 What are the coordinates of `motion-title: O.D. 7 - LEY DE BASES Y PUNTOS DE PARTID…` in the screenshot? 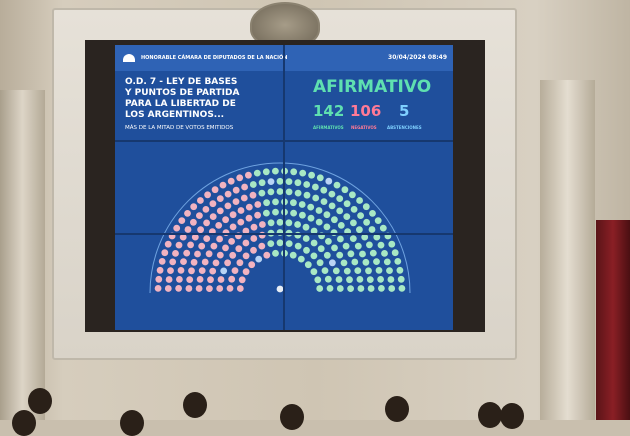 It's located at (182, 99).